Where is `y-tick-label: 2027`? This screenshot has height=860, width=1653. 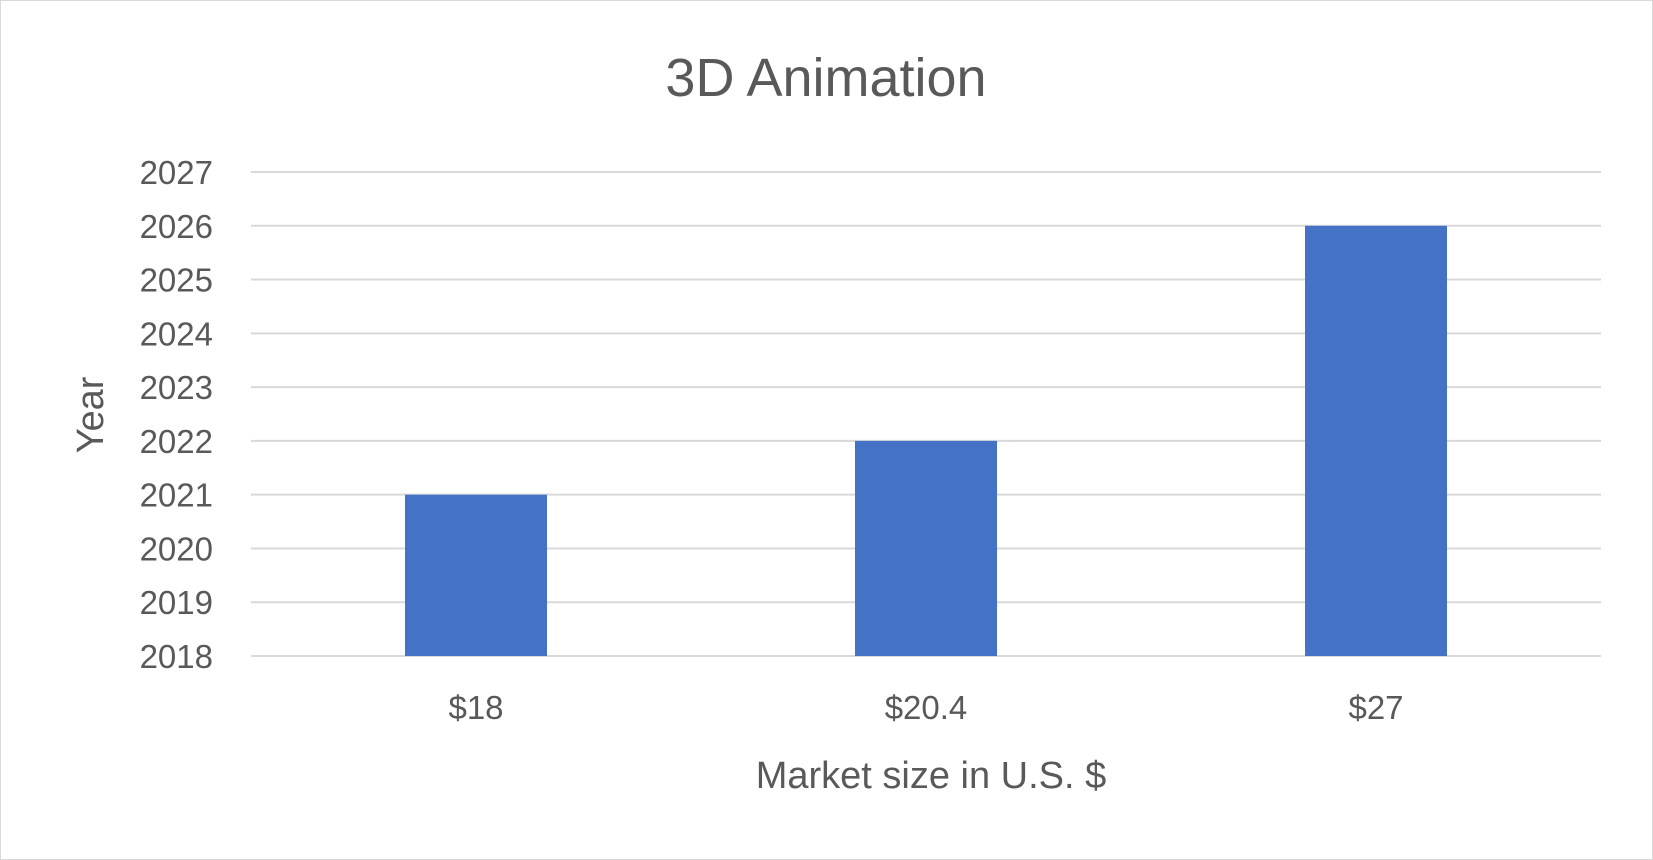 y-tick-label: 2027 is located at coordinates (176, 172).